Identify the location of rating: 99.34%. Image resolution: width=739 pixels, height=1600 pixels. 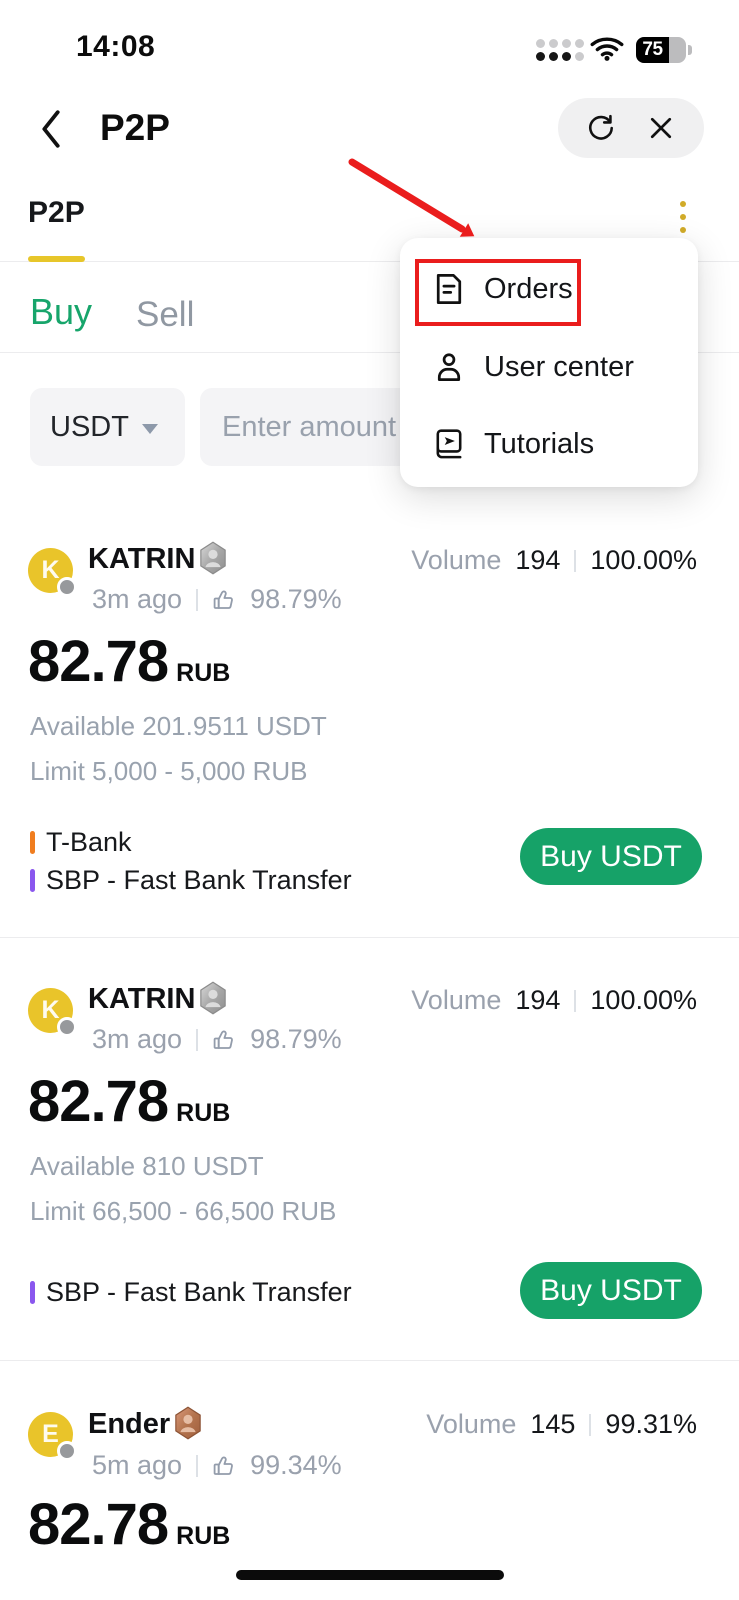
(296, 1465).